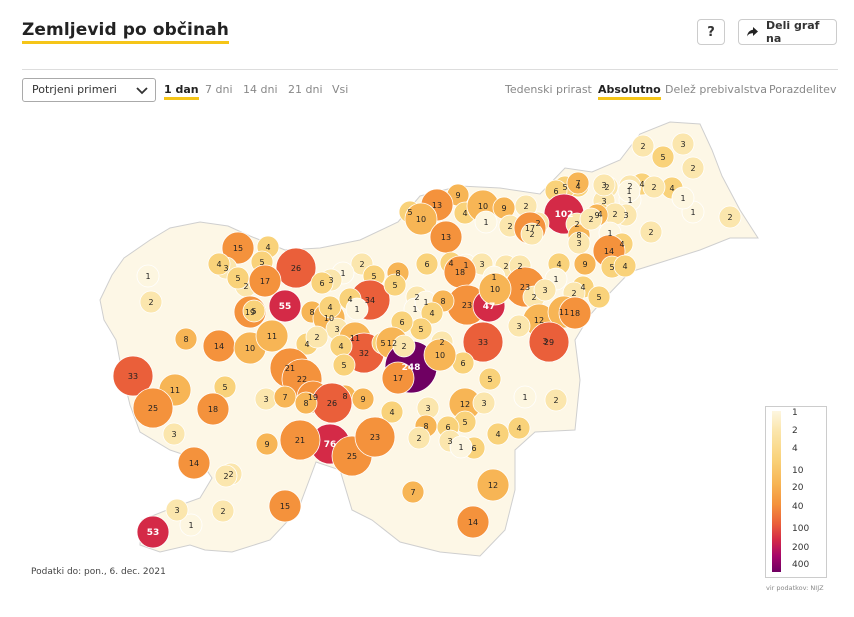 The image size is (854, 617). Describe the element at coordinates (711, 32) in the screenshot. I see `help-button: ?` at that location.